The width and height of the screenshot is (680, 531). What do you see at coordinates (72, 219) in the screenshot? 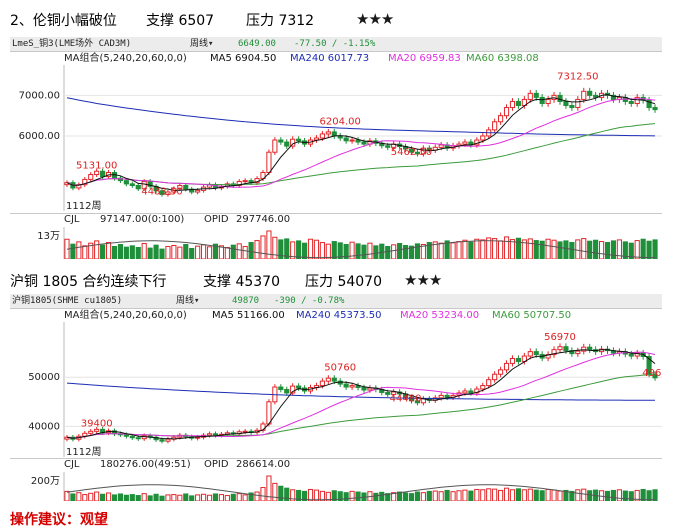
I see `chart1-vol-label: CJL` at bounding box center [72, 219].